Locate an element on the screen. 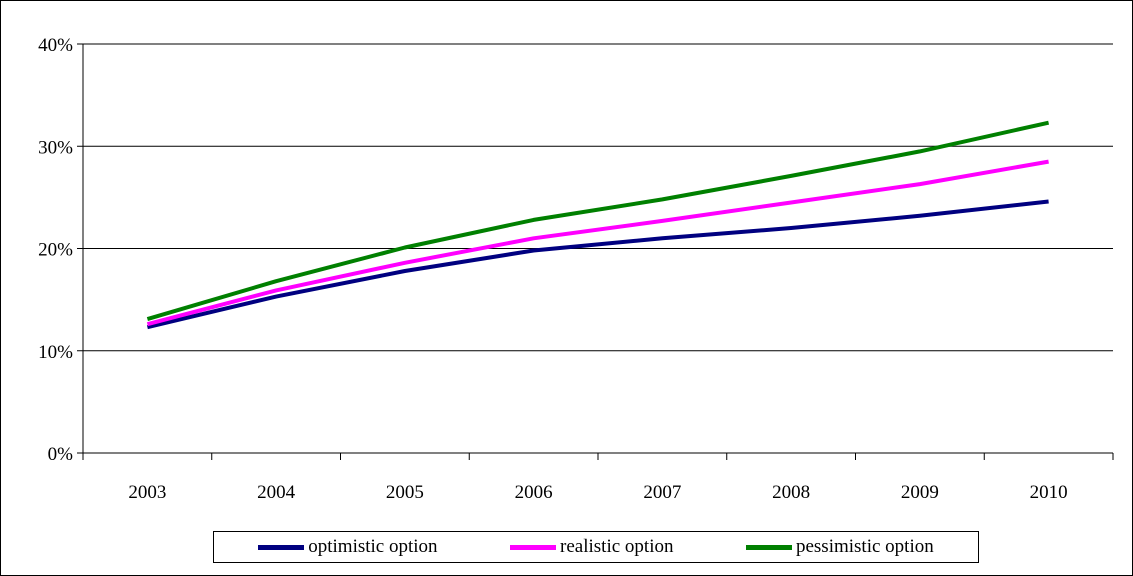  legend-label-optimistic: optimistic option is located at coordinates (373, 546).